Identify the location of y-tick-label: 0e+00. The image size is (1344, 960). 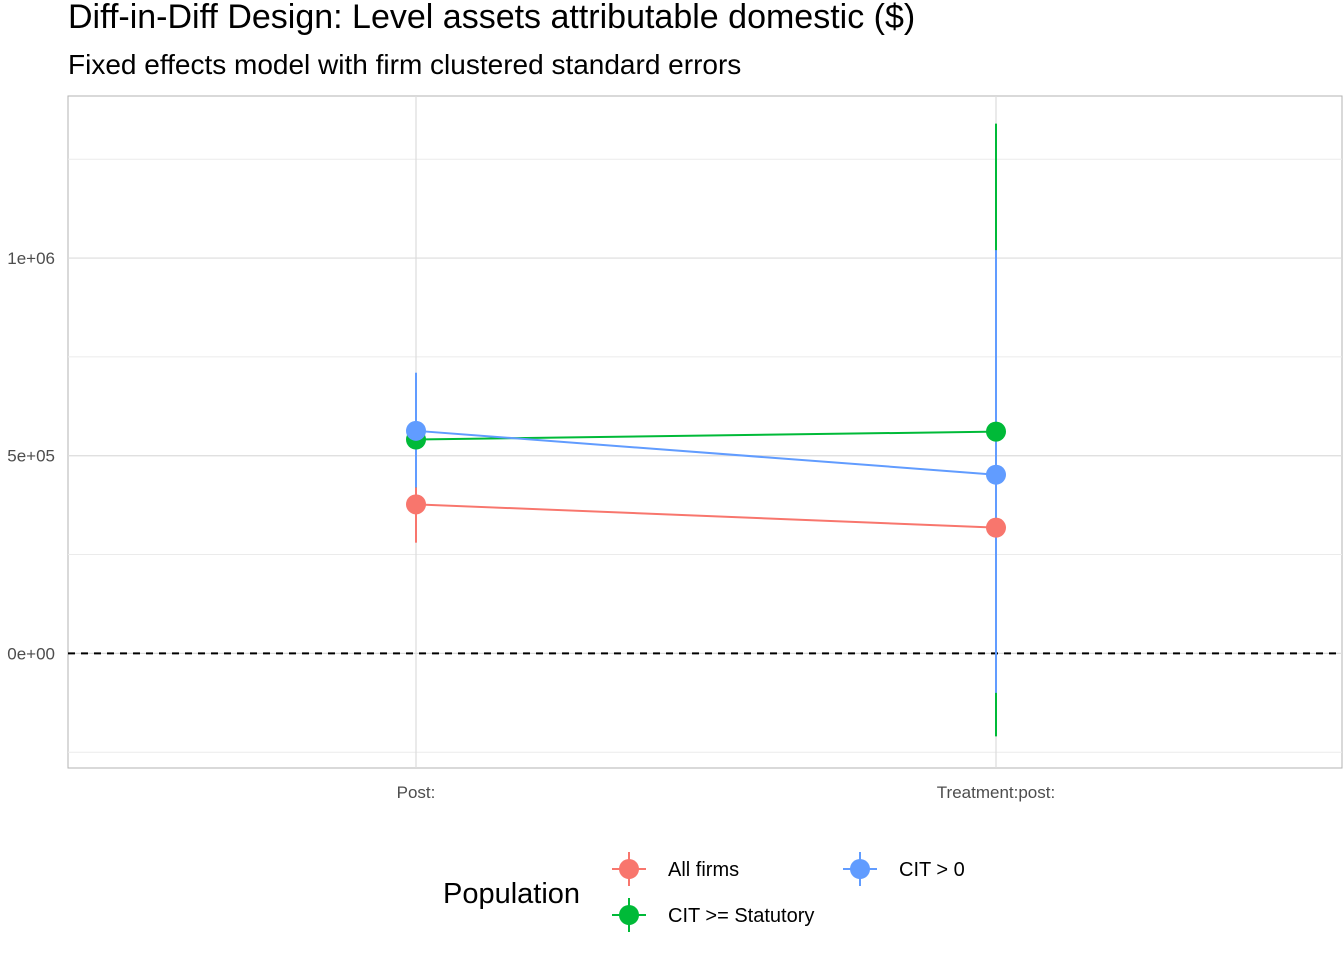
(31, 653).